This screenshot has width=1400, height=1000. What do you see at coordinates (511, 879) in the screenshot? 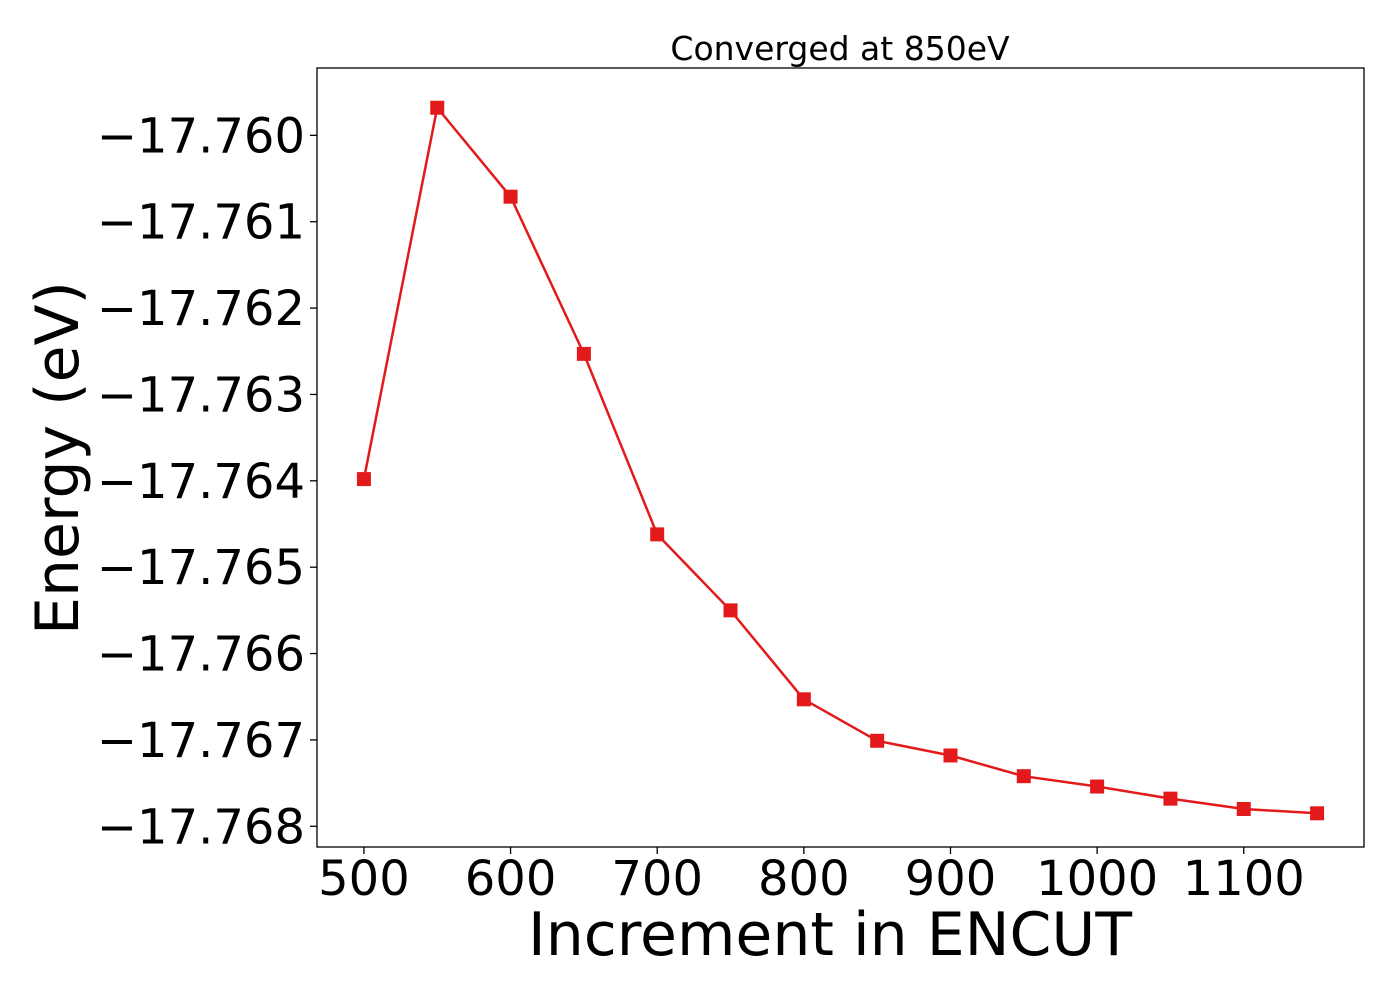
I see `x-tick-label: 600` at bounding box center [511, 879].